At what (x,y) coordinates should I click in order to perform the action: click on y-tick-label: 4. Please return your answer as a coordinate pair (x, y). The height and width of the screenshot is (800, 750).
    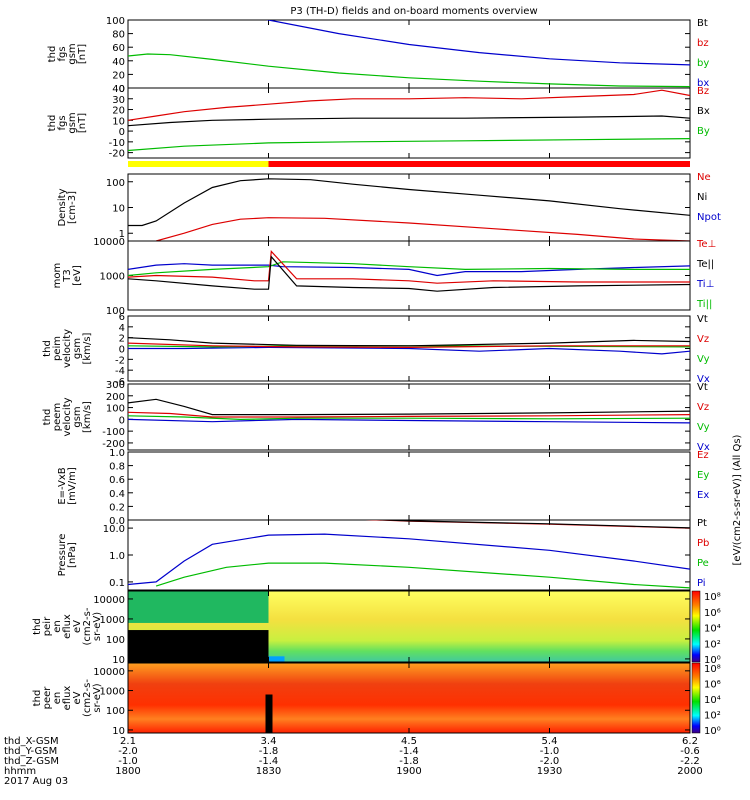
    Looking at the image, I should click on (122, 328).